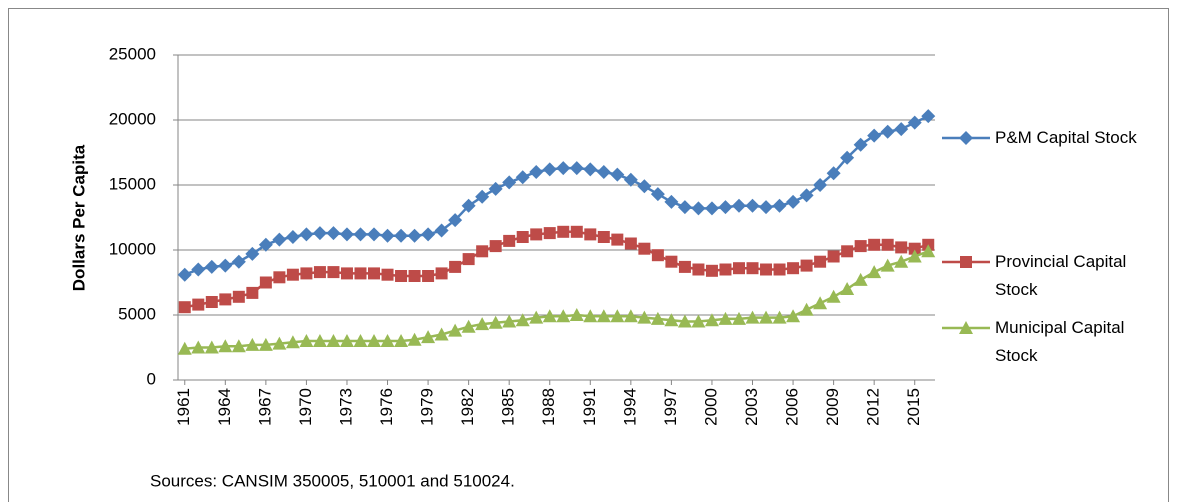 The image size is (1177, 502). What do you see at coordinates (137, 313) in the screenshot?
I see `y-tick-label: 5000` at bounding box center [137, 313].